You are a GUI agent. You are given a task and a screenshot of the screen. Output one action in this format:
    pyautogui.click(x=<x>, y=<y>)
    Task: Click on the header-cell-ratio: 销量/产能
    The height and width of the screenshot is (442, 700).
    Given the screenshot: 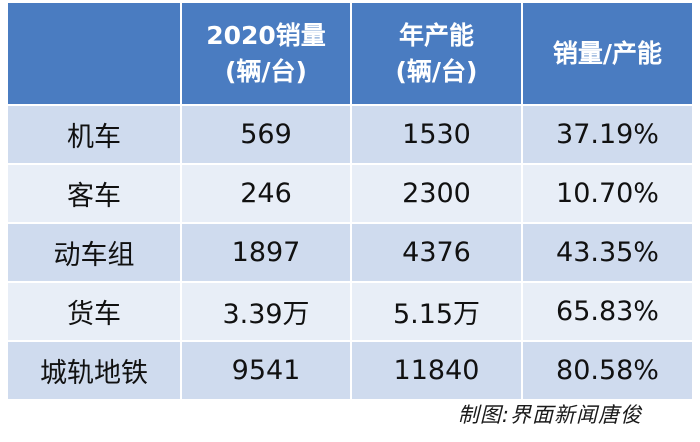 What is the action you would take?
    pyautogui.click(x=607, y=54)
    